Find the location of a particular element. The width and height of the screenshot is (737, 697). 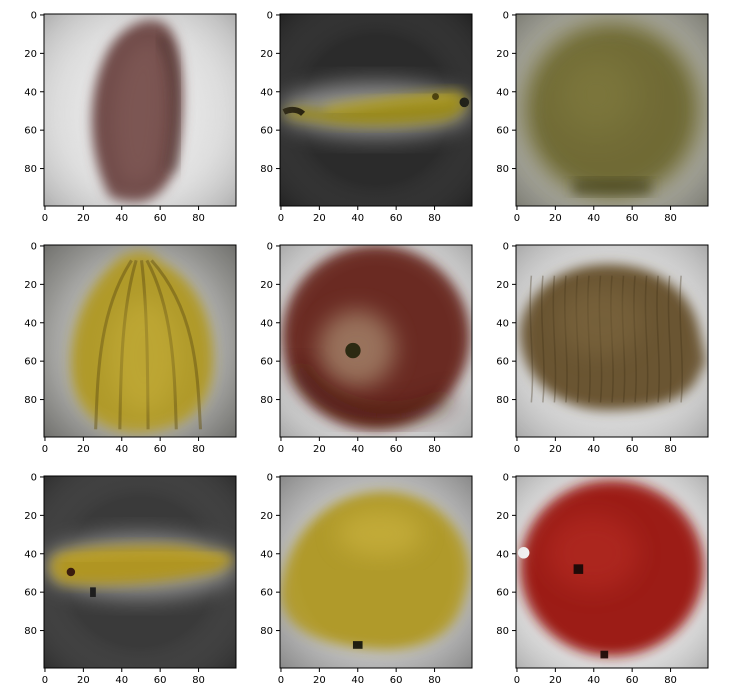

image-panel-9: 0 20 40 60 80 0 20 40 60 80 is located at coordinates (602, 579).